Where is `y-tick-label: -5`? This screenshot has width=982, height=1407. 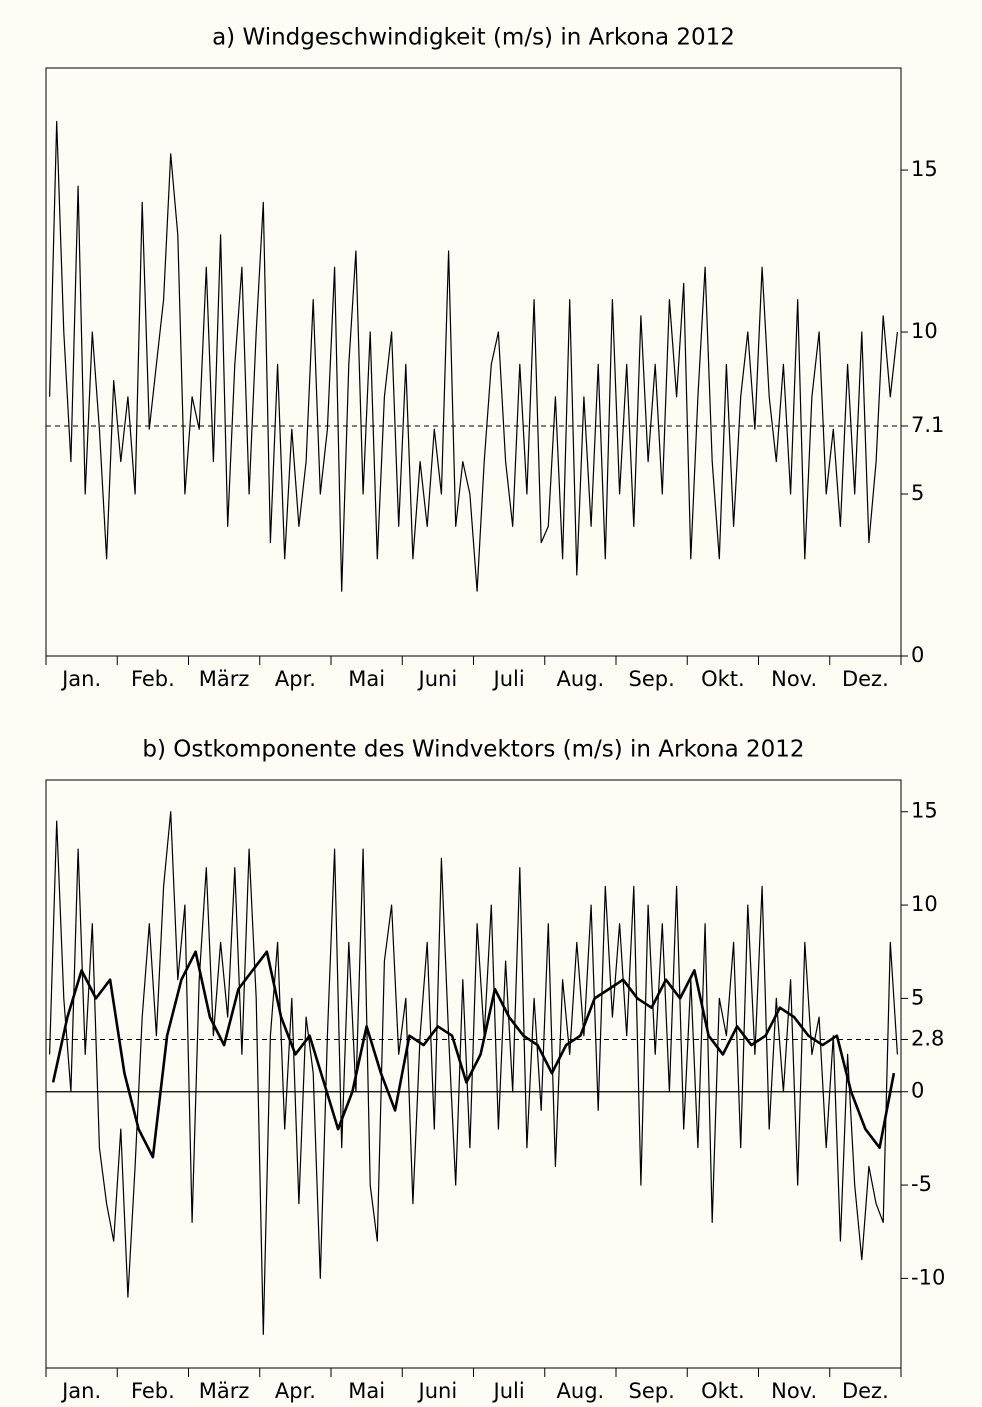
y-tick-label: -5 is located at coordinates (921, 1184).